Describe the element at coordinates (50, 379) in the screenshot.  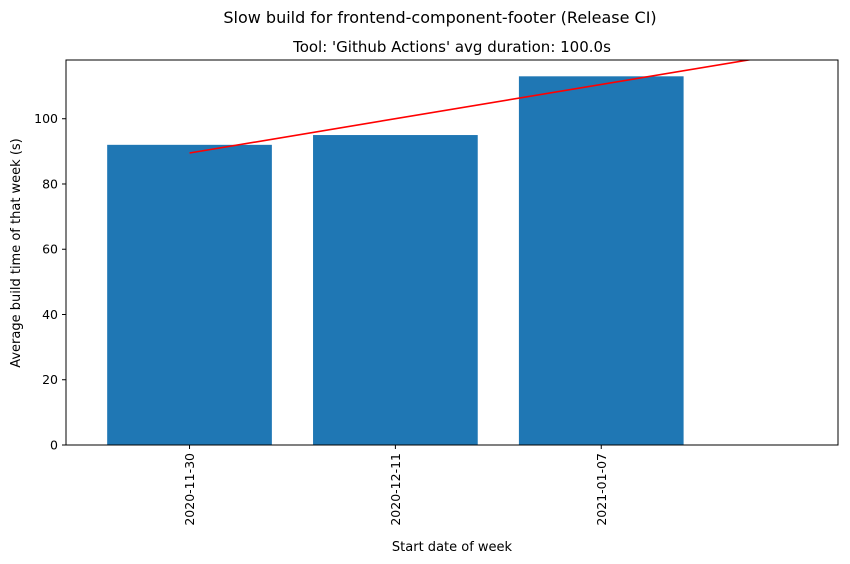
I see `y-tick-label-20: 20` at that location.